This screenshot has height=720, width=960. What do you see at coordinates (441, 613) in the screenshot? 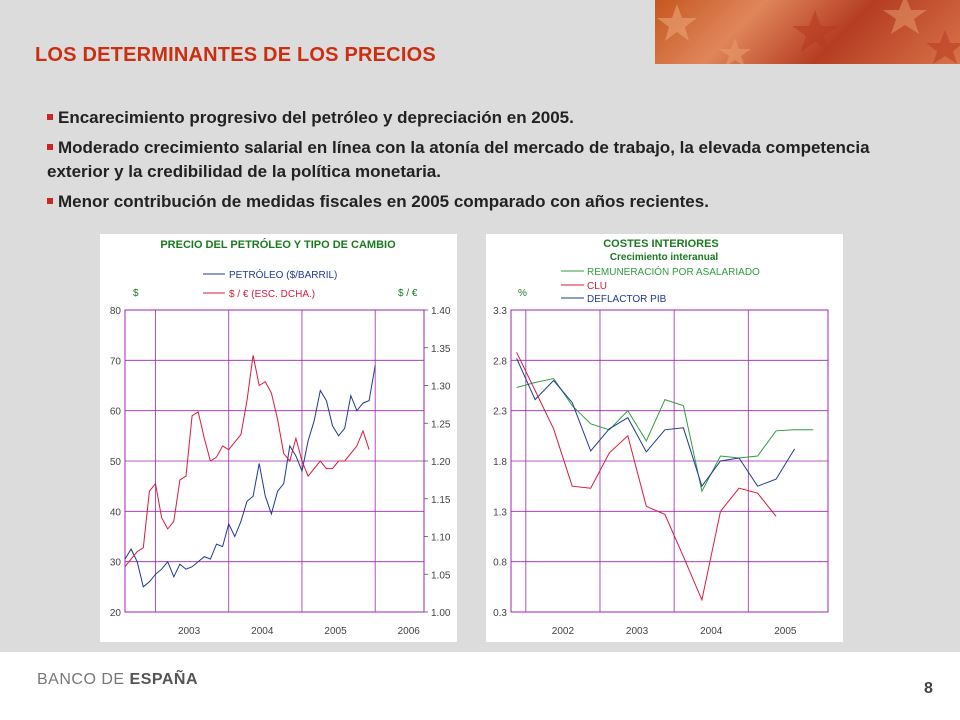
I see `right-tick-label: 1.00` at bounding box center [441, 613].